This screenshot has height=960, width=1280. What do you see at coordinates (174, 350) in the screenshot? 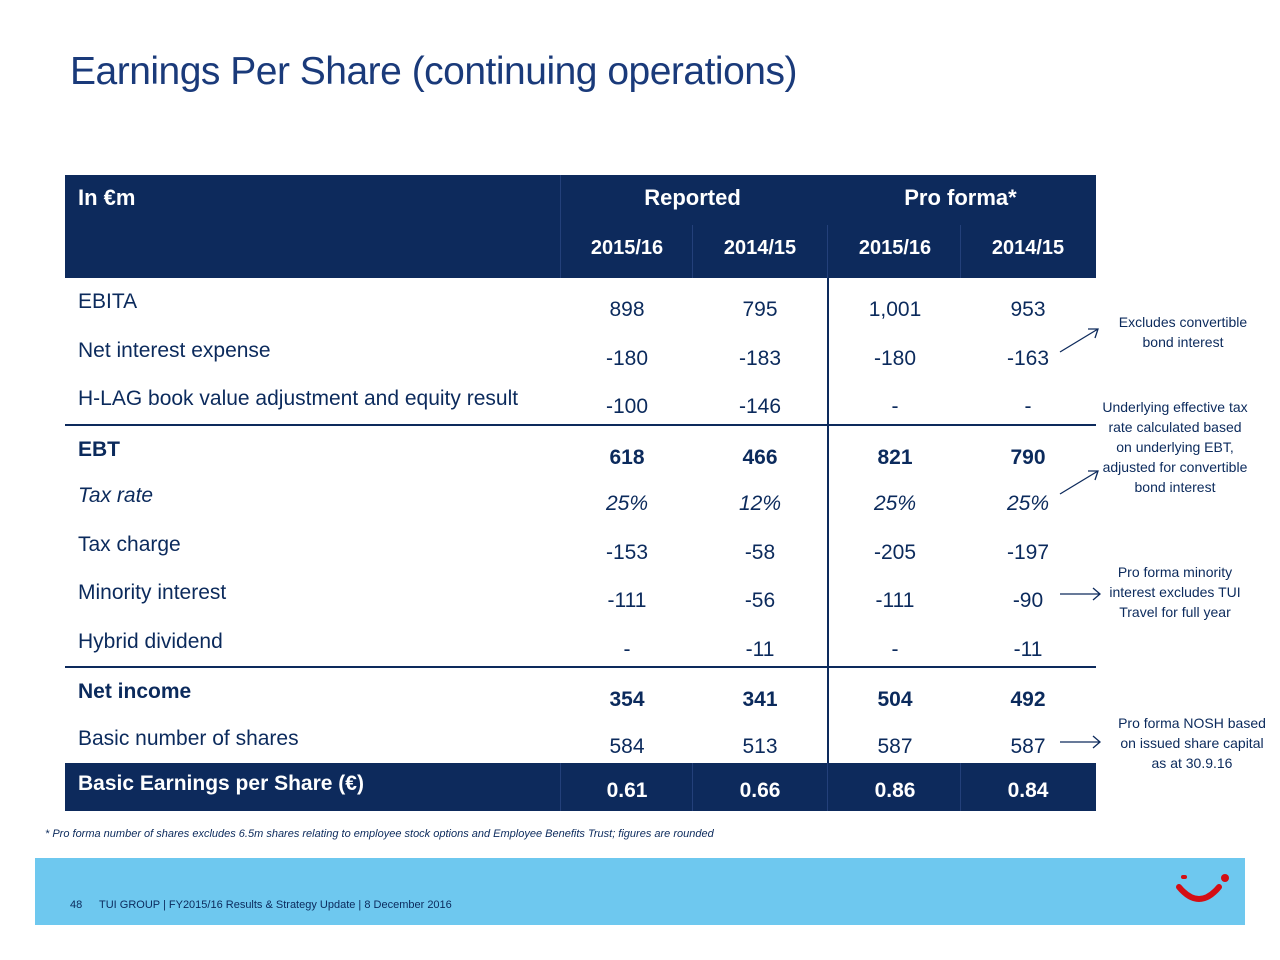
I see `row-label: Net interest expense` at bounding box center [174, 350].